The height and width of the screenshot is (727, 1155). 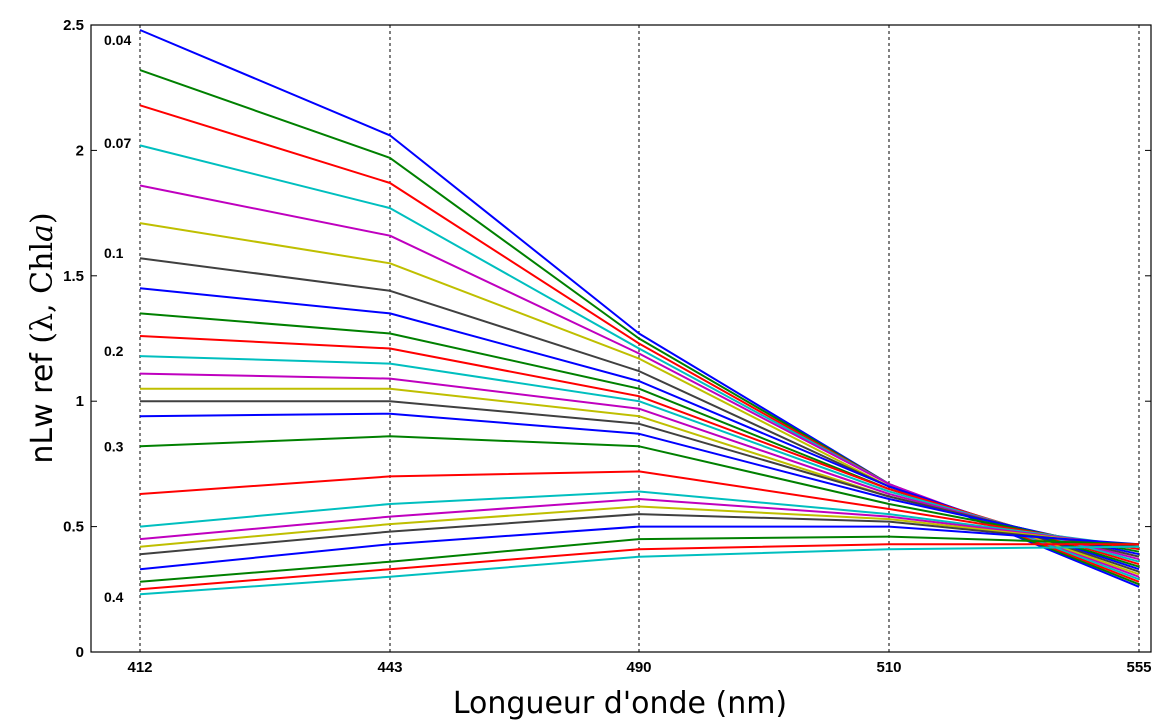 I want to click on y-axis-label-italic: a, so click(x=42, y=233).